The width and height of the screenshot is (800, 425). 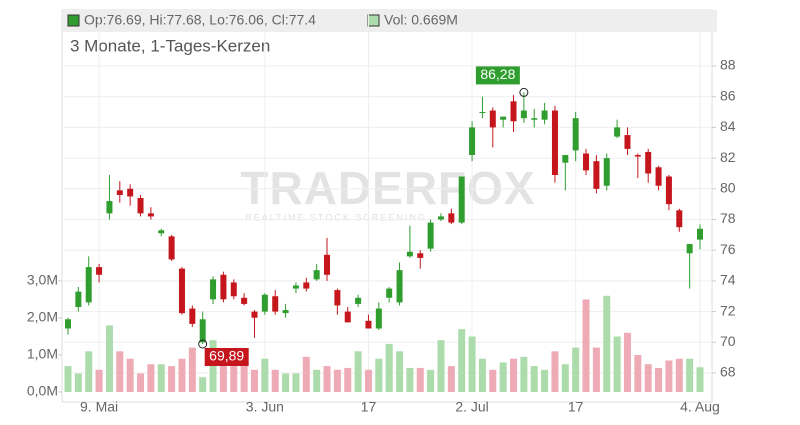 I want to click on y-tick-label: 88, so click(x=728, y=65).